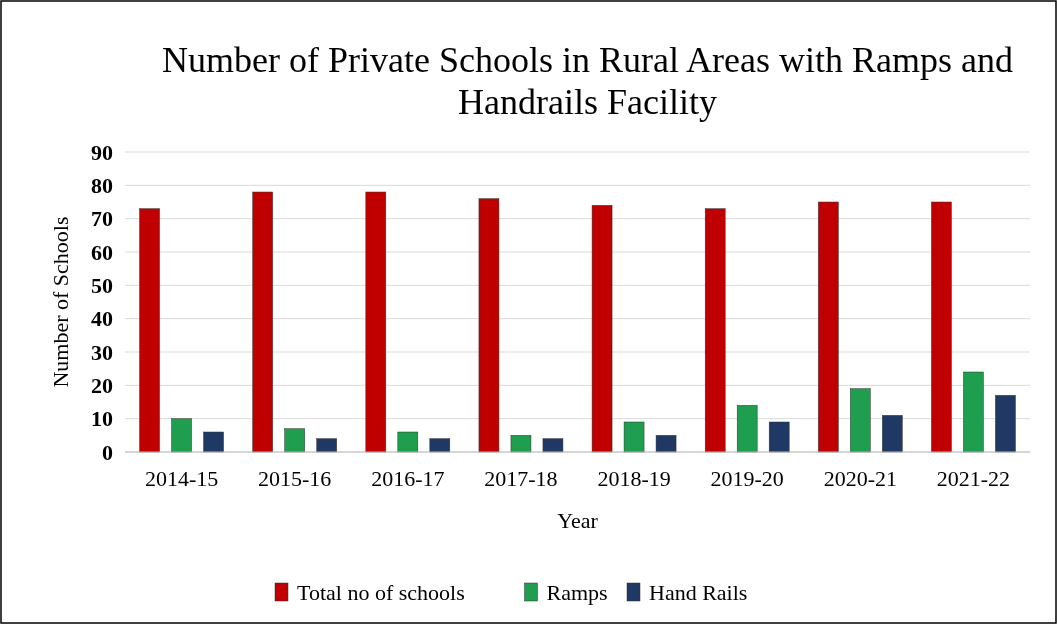 The image size is (1057, 624). I want to click on y-tick-label: 80, so click(102, 186).